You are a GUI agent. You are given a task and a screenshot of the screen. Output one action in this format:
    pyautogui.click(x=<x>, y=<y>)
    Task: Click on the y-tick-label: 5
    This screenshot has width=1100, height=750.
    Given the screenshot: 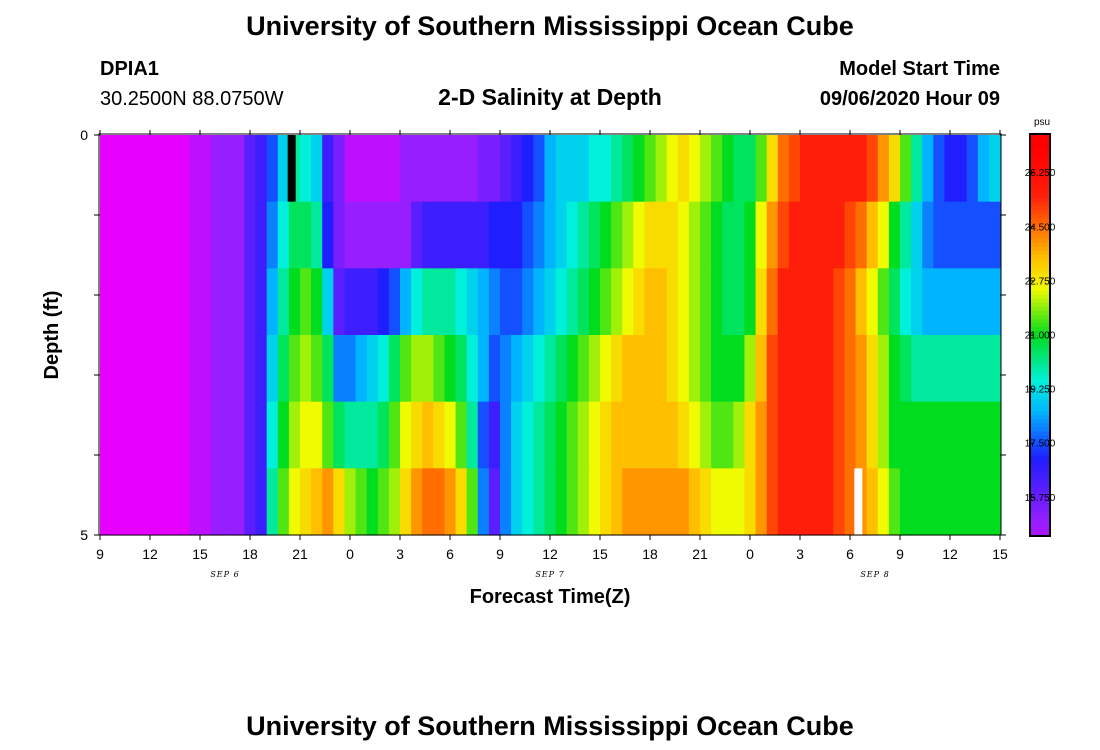 What is the action you would take?
    pyautogui.click(x=84, y=535)
    